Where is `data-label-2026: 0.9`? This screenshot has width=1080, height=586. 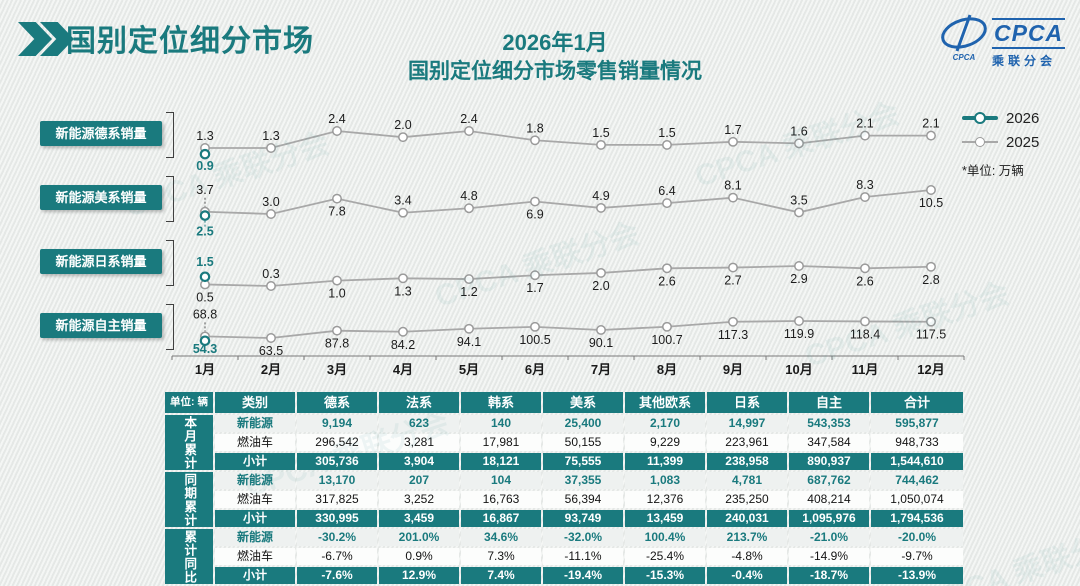 data-label-2026: 0.9 is located at coordinates (204, 166).